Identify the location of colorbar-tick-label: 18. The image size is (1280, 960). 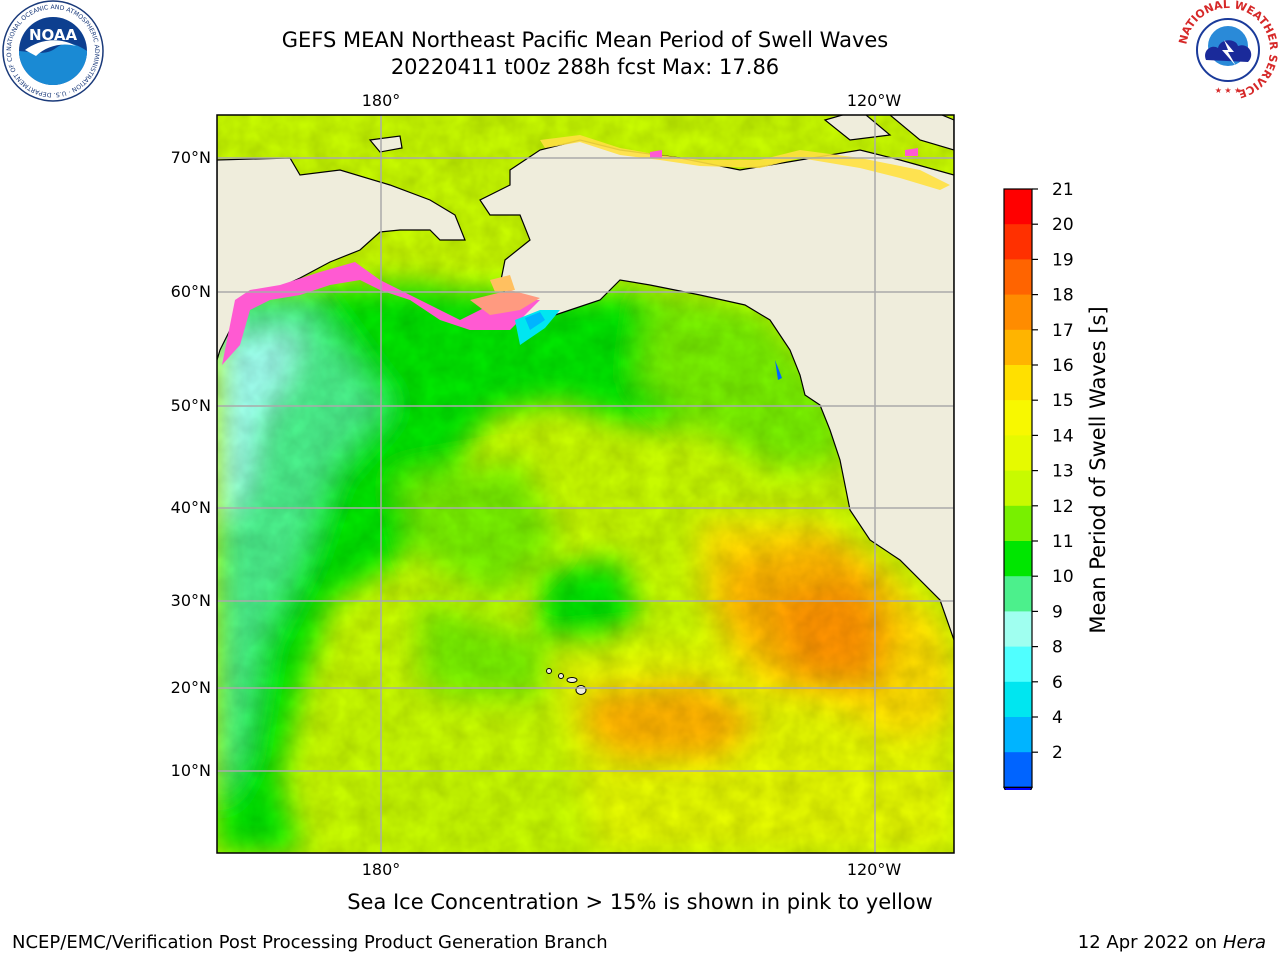
(1063, 296).